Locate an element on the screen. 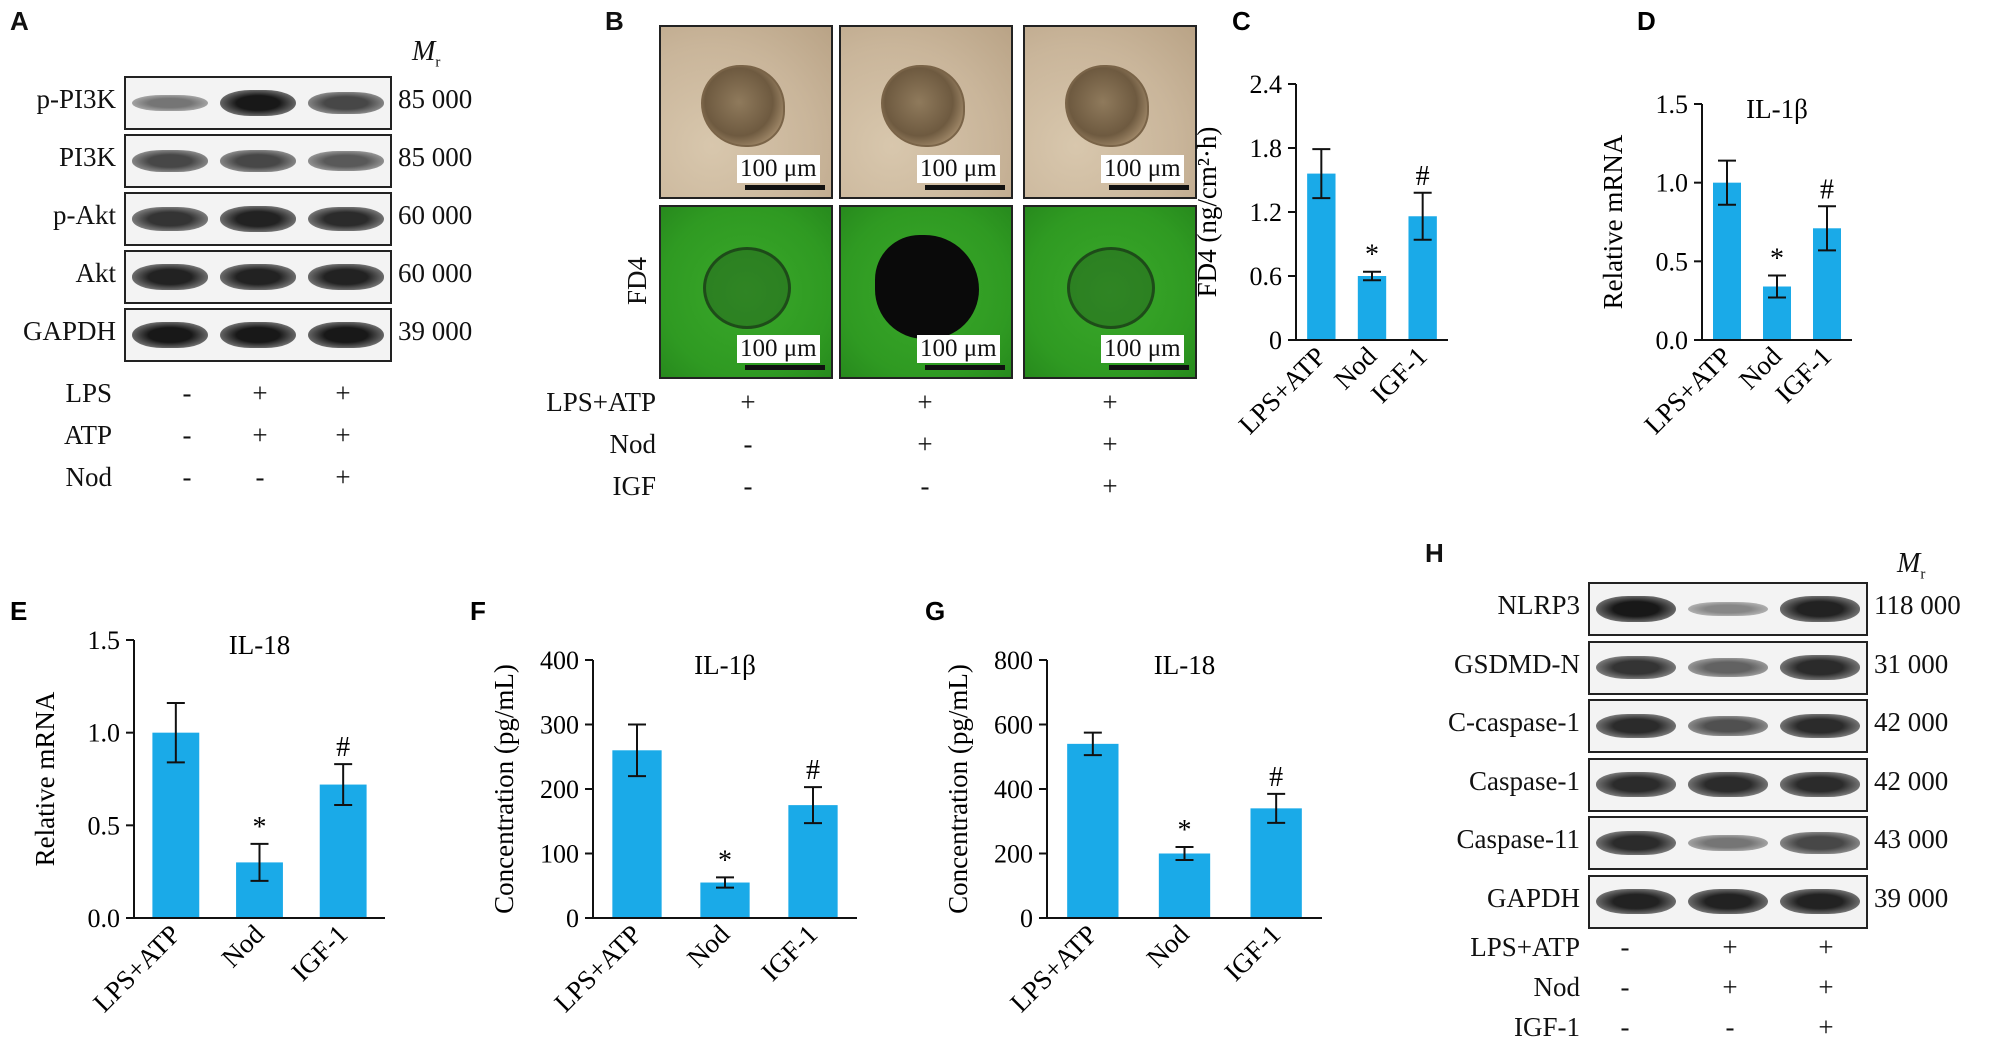  y-axis-label: FD4 (ng/cm²·h) is located at coordinates (1207, 212).